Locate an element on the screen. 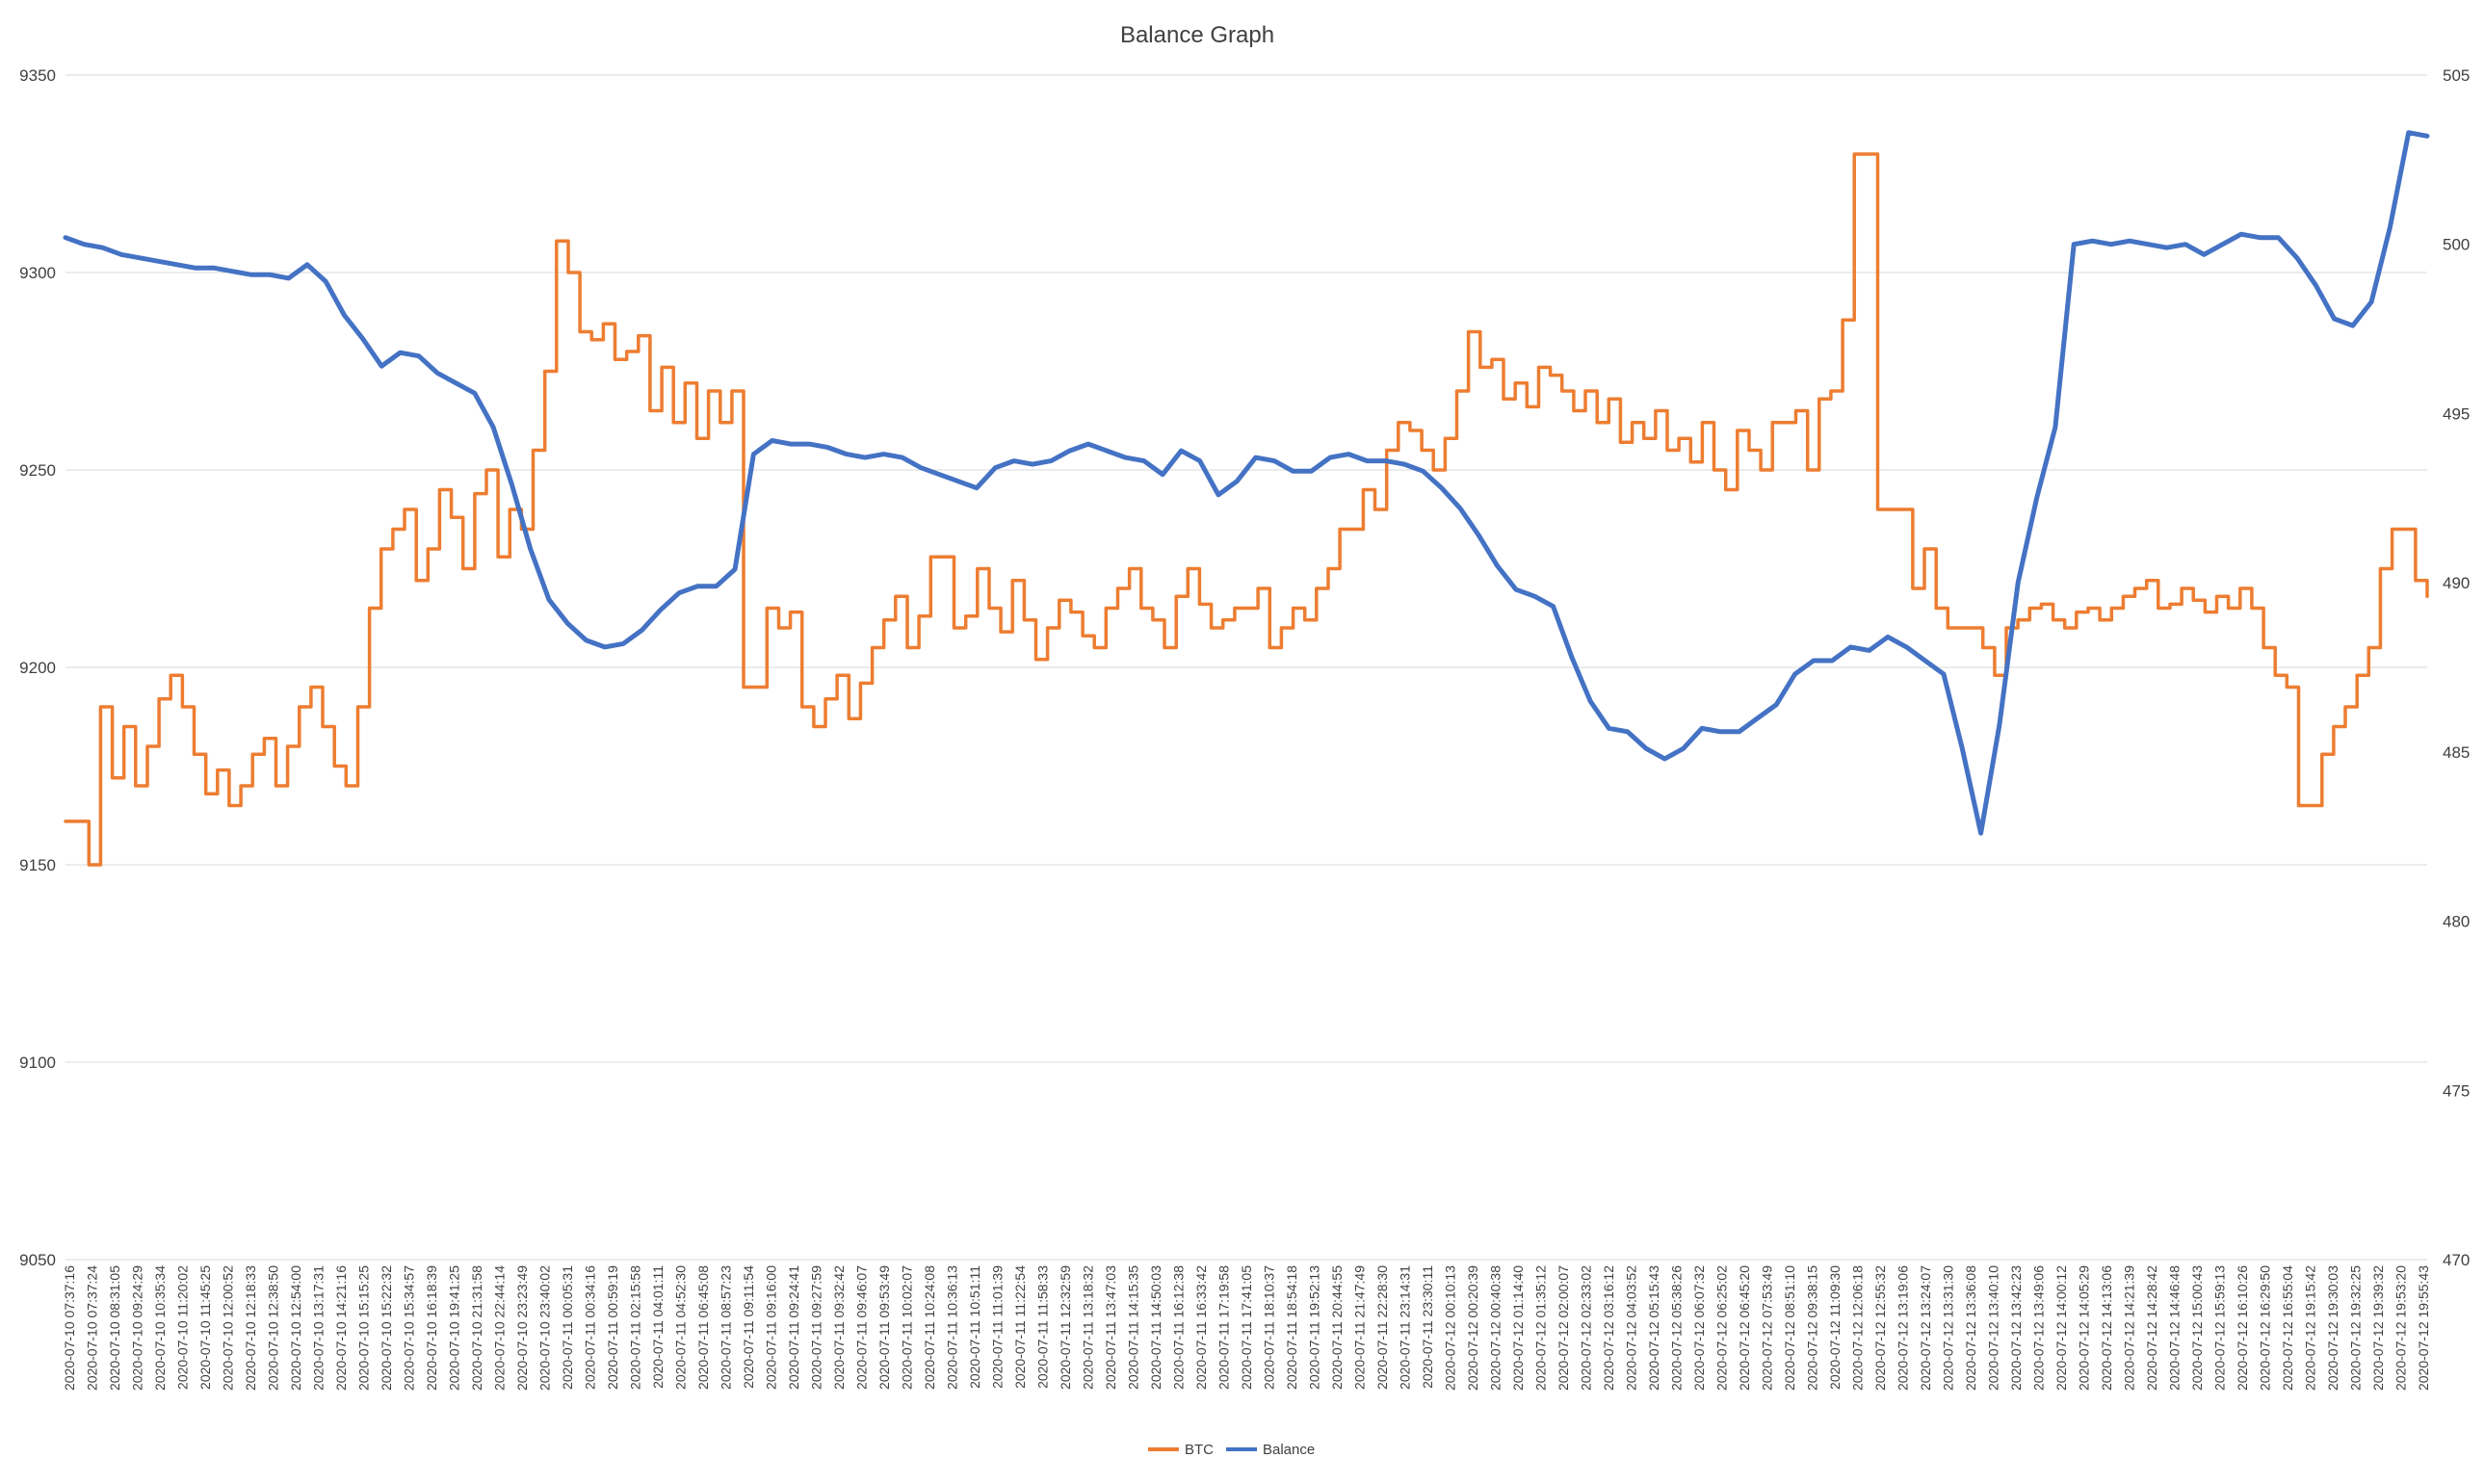 The image size is (2484, 1484). x-tick-label: 2020-07-12 19:55:43 is located at coordinates (2423, 1328).